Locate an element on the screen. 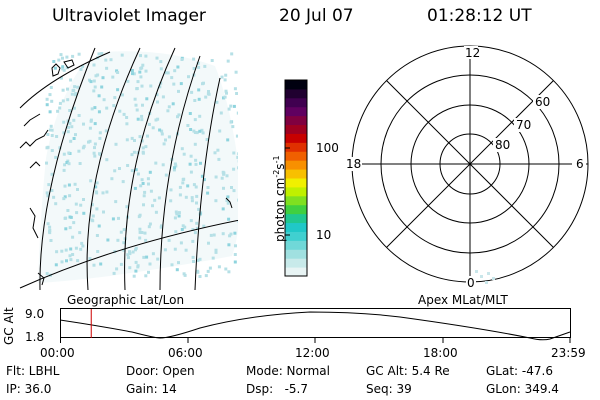  polar-label-60: 60 is located at coordinates (542, 102).